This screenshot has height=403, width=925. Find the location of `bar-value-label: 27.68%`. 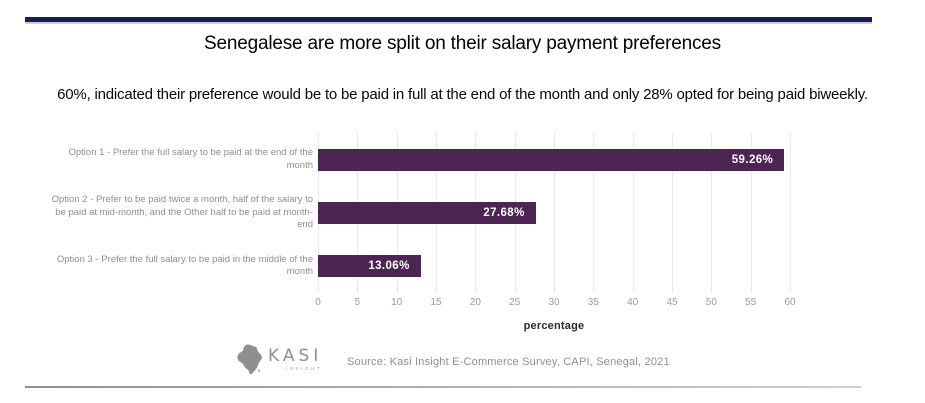

bar-value-label: 27.68% is located at coordinates (504, 212).